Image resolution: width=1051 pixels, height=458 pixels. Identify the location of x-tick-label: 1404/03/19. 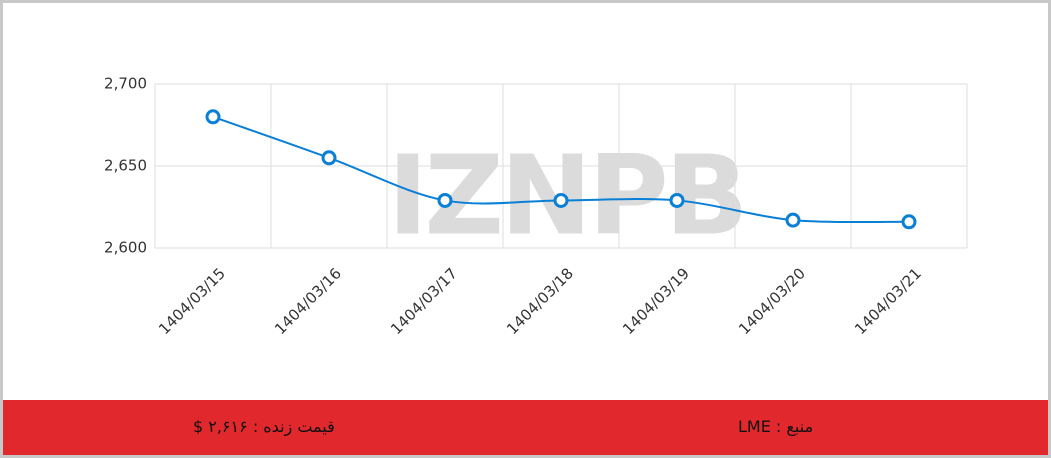
(656, 301).